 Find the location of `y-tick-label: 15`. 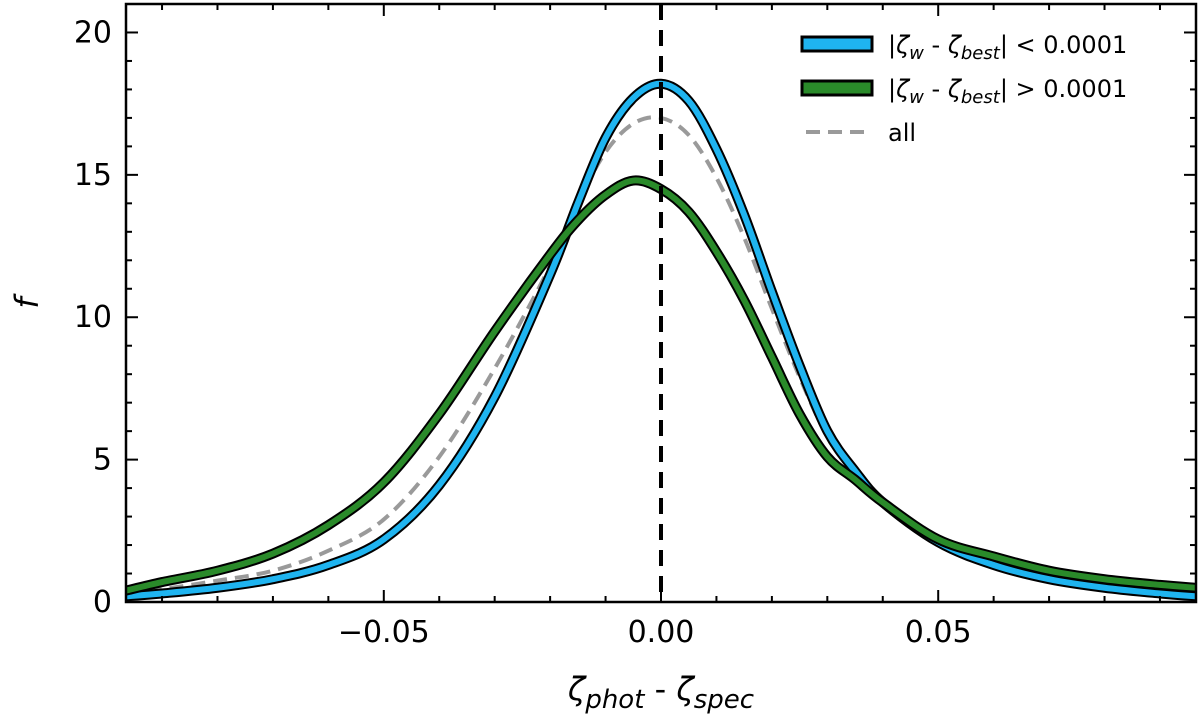

y-tick-label: 15 is located at coordinates (93, 175).